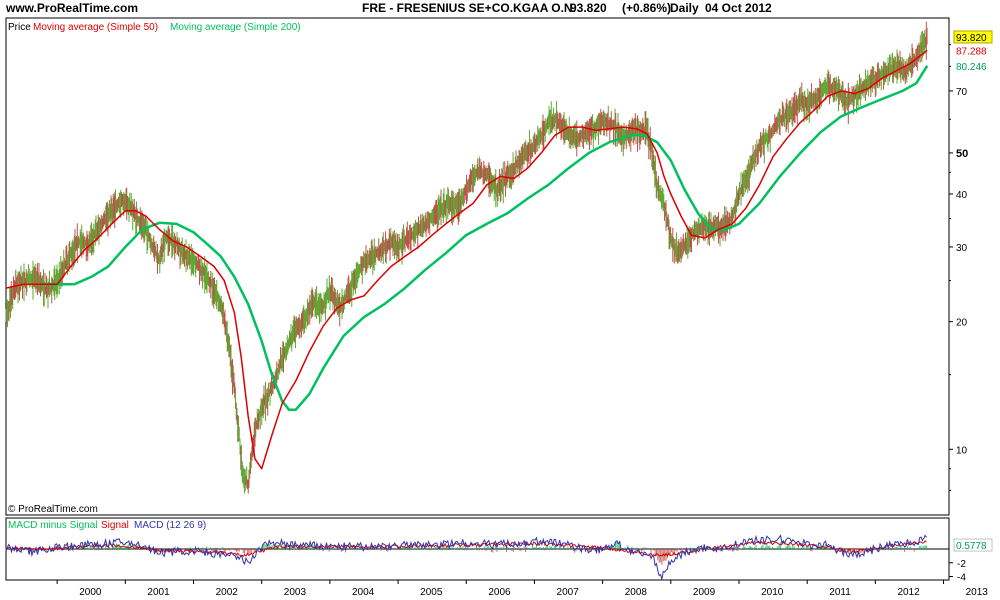 The height and width of the screenshot is (600, 1000). I want to click on x-tick-label: 2011, so click(840, 592).